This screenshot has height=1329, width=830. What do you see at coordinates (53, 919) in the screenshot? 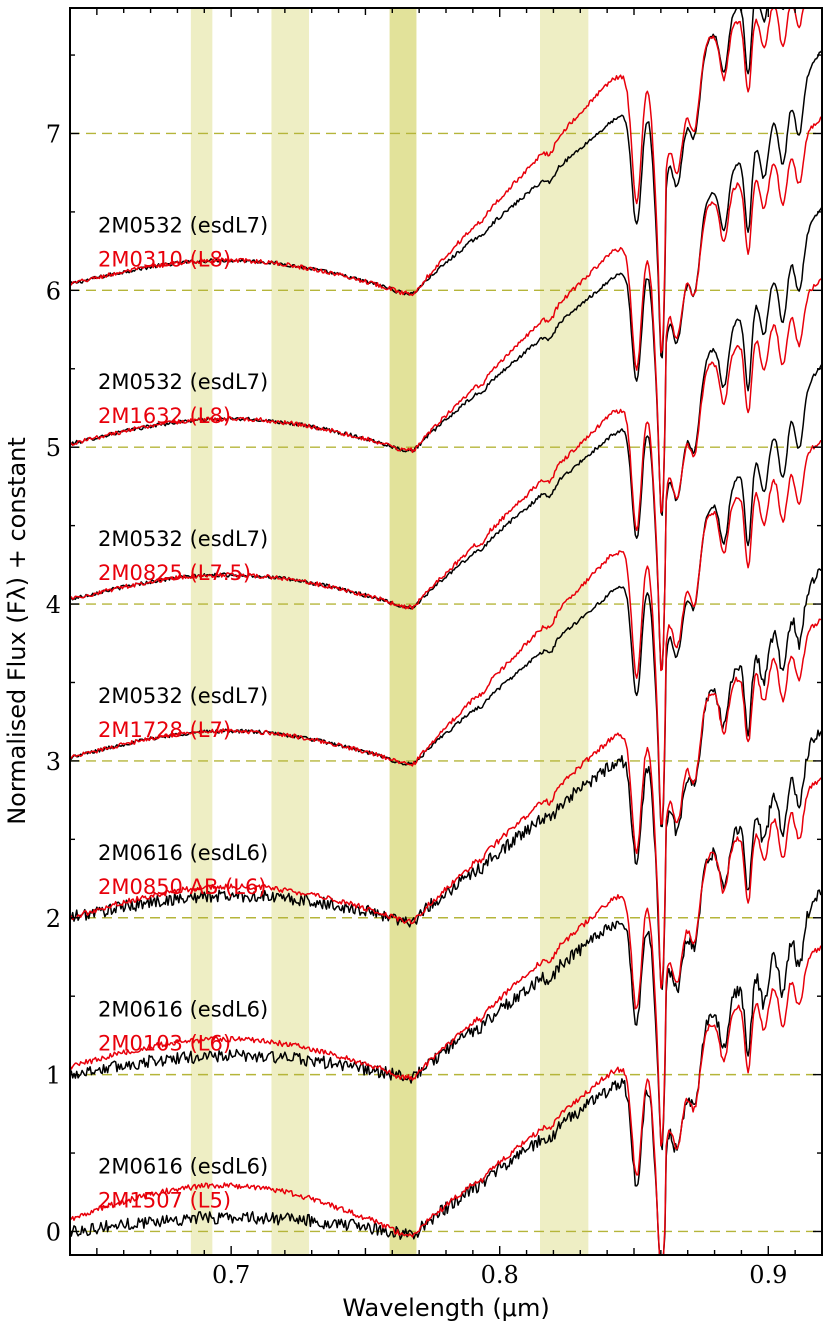
I see `y-tick-label-2: 2` at bounding box center [53, 919].